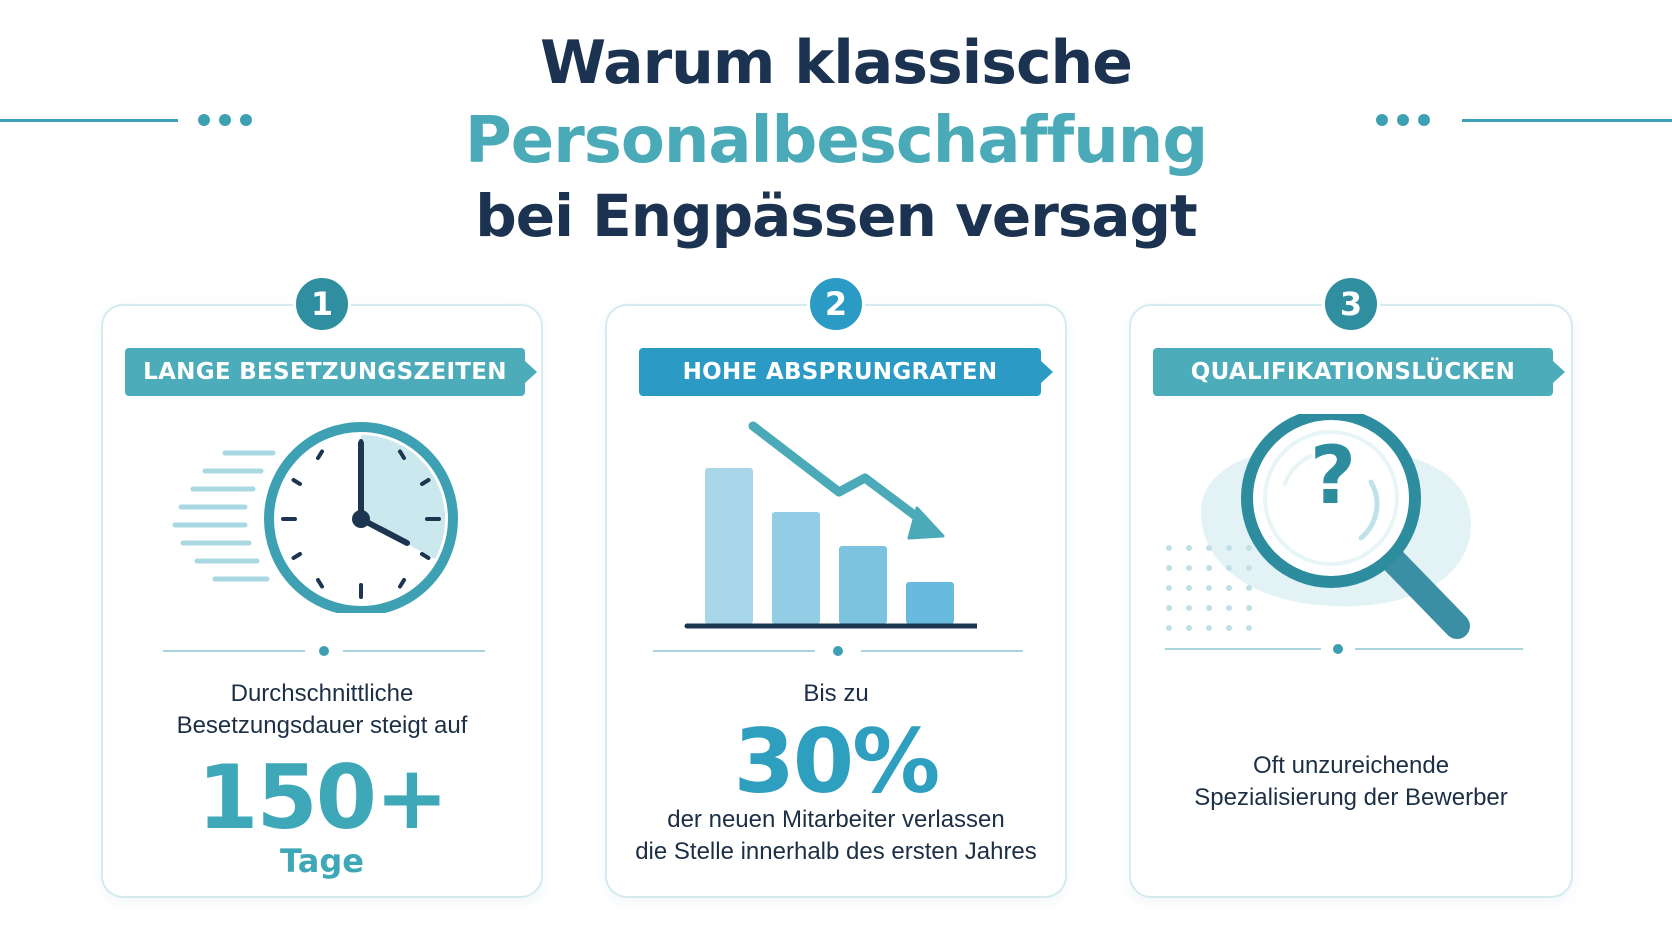  Describe the element at coordinates (1567, 120) in the screenshot. I see `header-rule-right` at that location.